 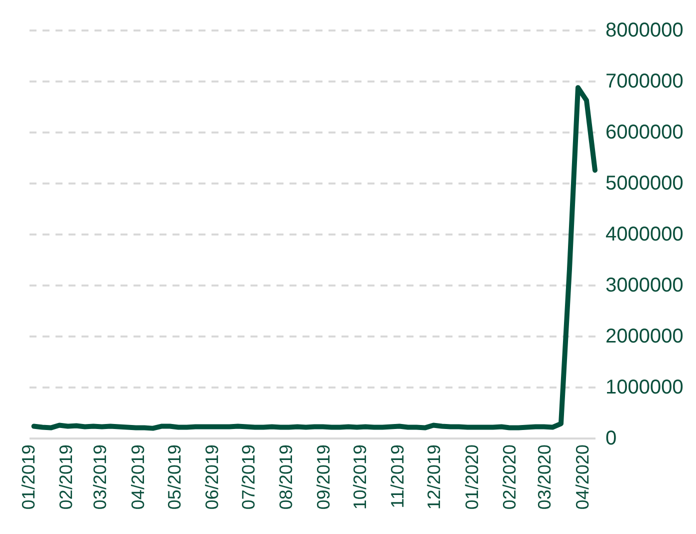 What do you see at coordinates (360, 477) in the screenshot?
I see `x-tick-label: 10/2019` at bounding box center [360, 477].